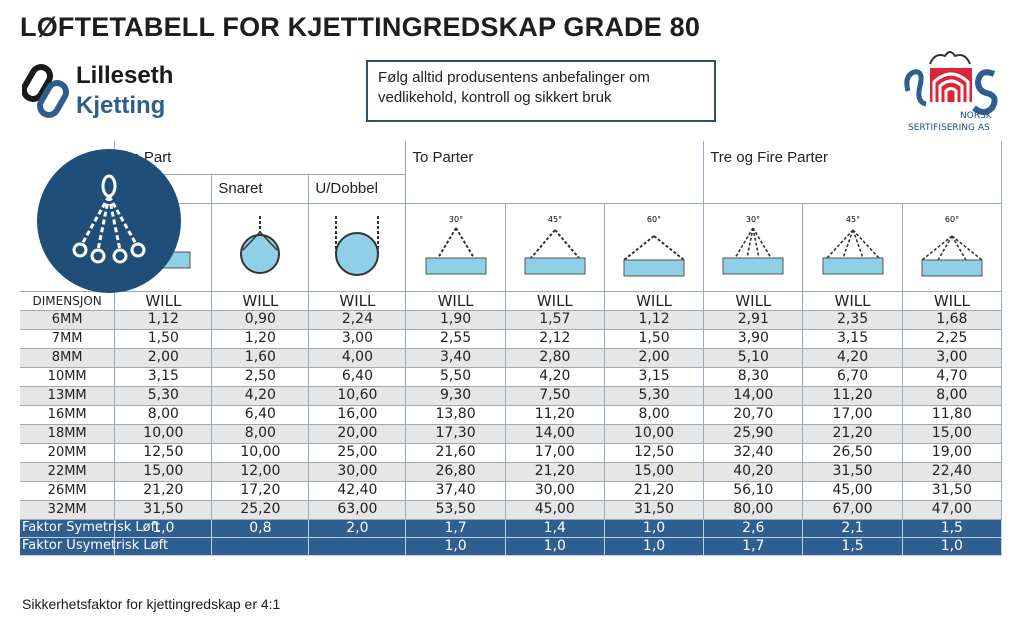 This screenshot has height=621, width=1024. What do you see at coordinates (45, 91) in the screenshot?
I see `chain-link-icon` at bounding box center [45, 91].